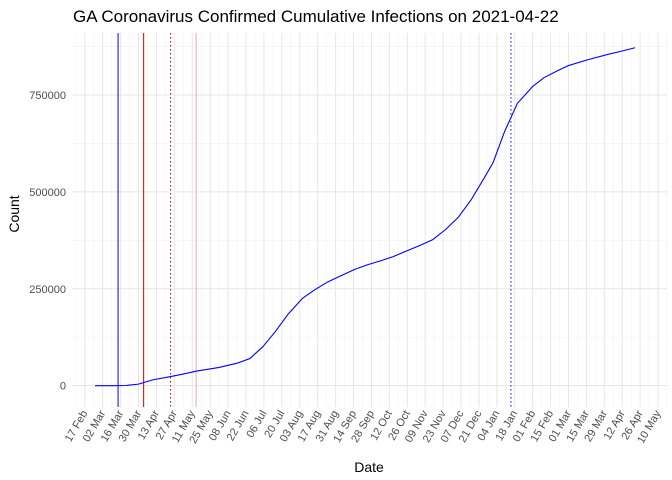 The image size is (672, 480). What do you see at coordinates (47, 193) in the screenshot?
I see `y-tick-label: 500000` at bounding box center [47, 193].